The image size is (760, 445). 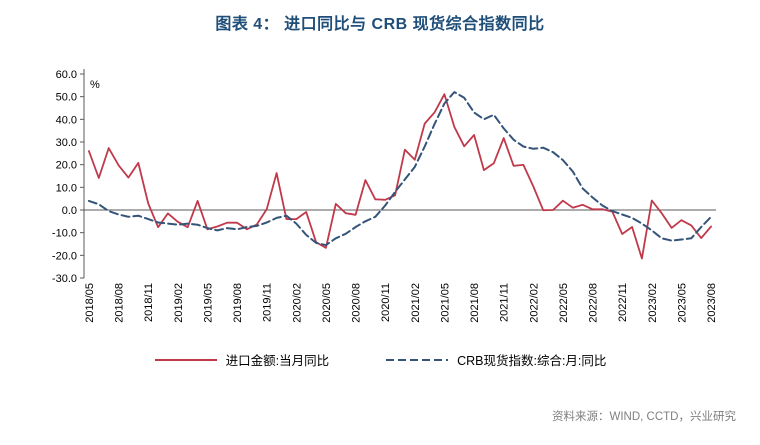 What do you see at coordinates (532, 361) in the screenshot?
I see `legend-label-crb: CRB现货指数:综合:月:同比` at bounding box center [532, 361].